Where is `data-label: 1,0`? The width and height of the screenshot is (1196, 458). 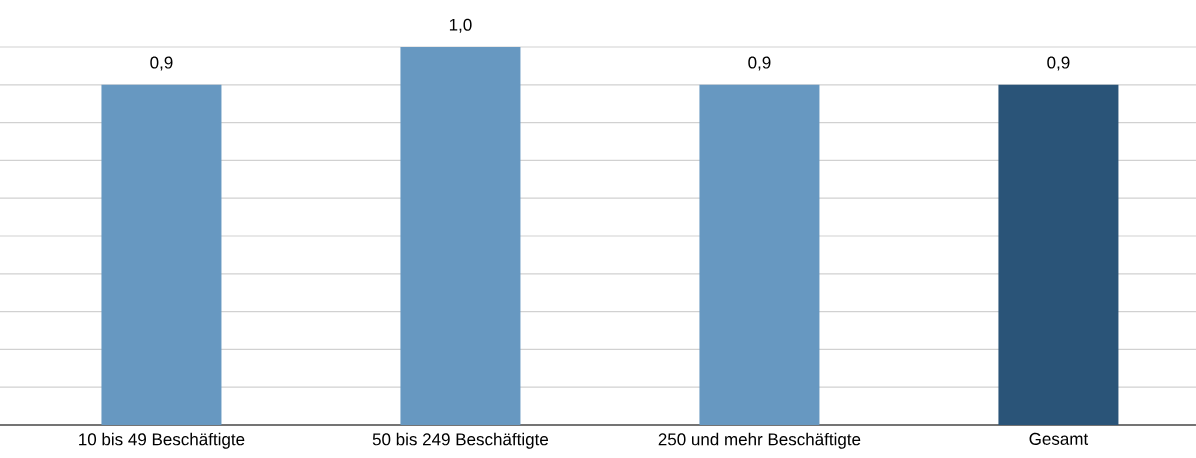 data-label: 1,0 is located at coordinates (460, 25).